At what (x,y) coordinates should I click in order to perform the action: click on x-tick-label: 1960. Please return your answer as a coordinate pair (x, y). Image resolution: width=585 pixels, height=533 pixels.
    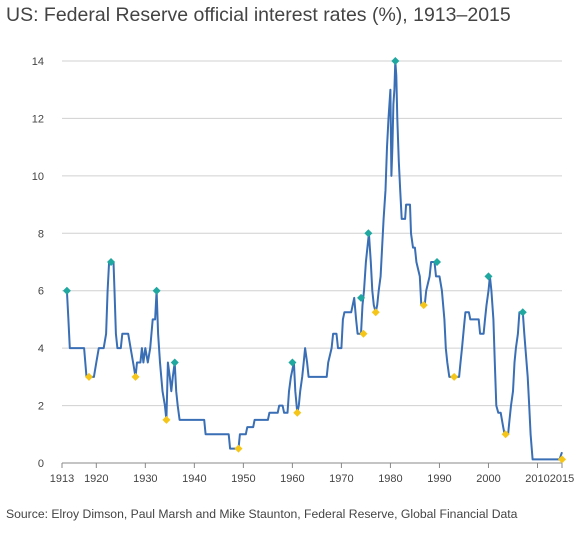
    Looking at the image, I should click on (292, 479).